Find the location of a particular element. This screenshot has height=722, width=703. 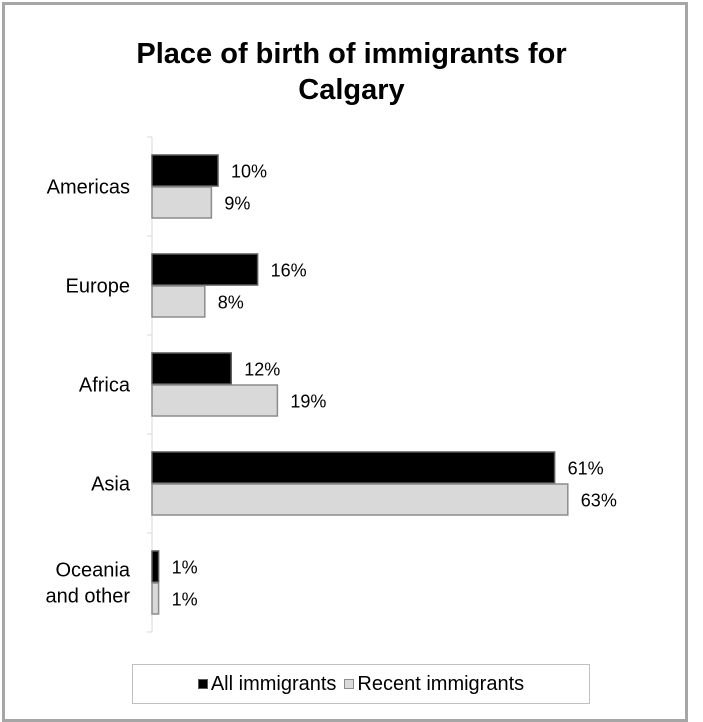

legend-item-recent: Recent immigrants is located at coordinates (434, 684).